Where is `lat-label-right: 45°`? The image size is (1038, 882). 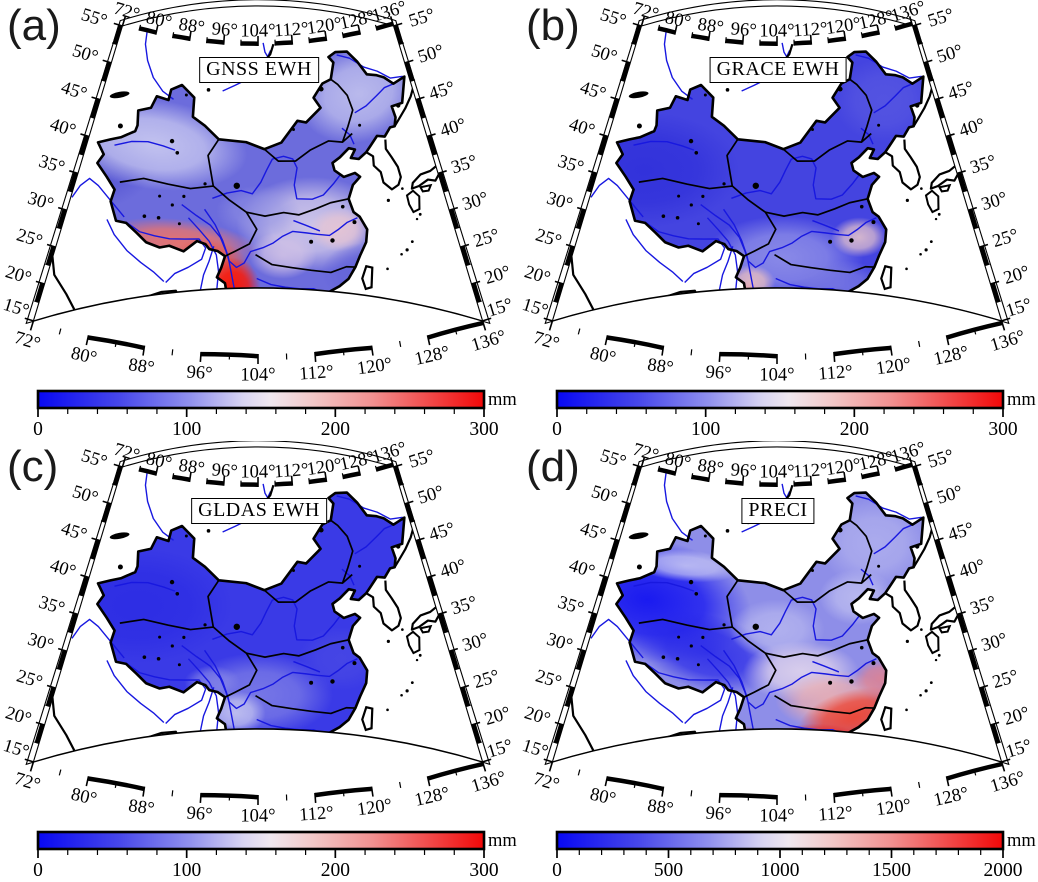 lat-label-right: 45° is located at coordinates (442, 91).